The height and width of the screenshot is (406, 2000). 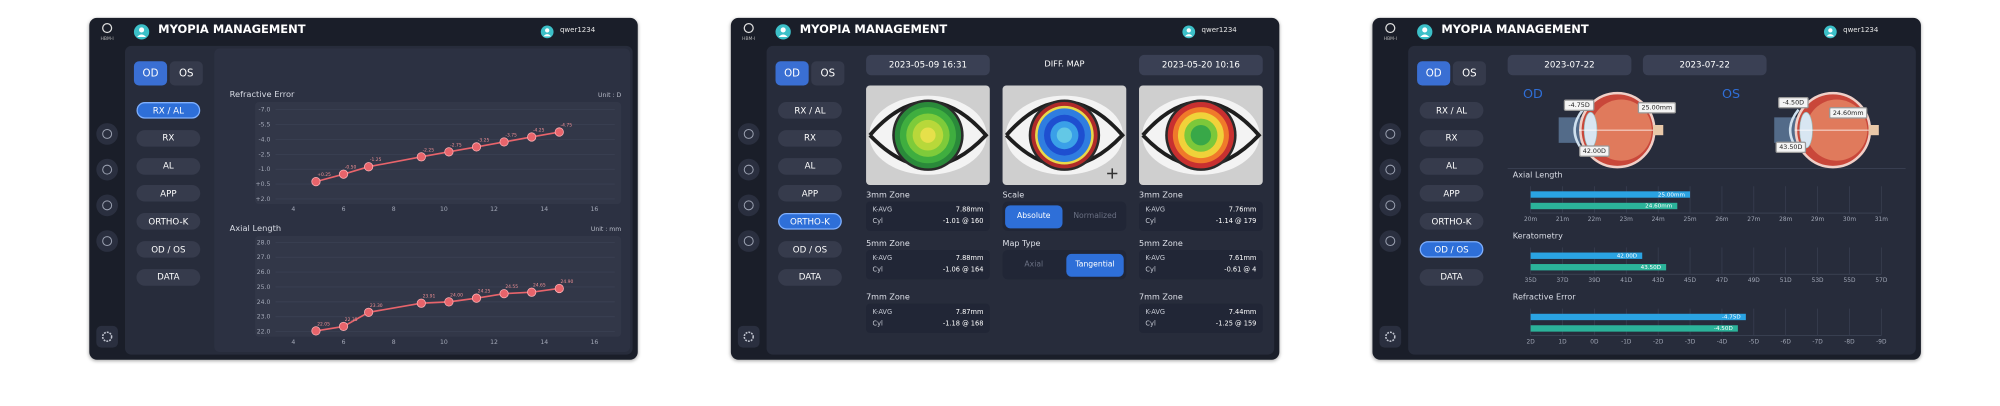 I want to click on x-tick-label: 30m, so click(x=1849, y=220).